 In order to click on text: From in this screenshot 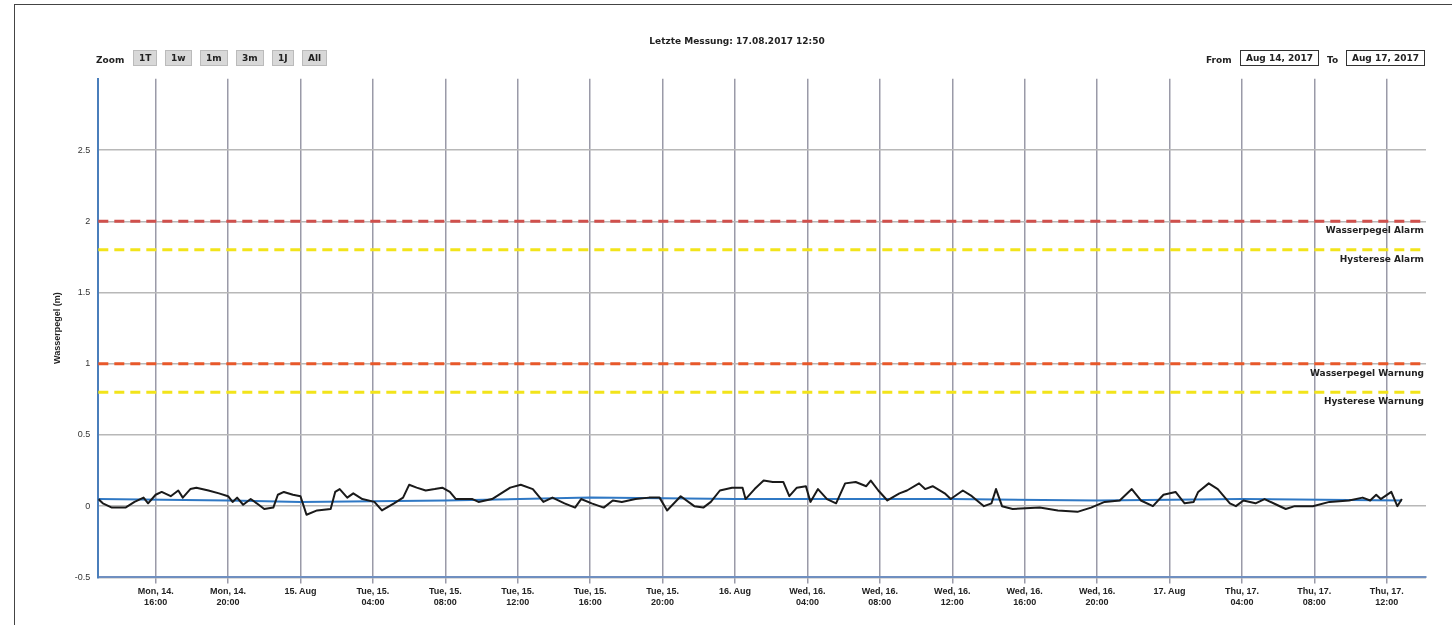, I will do `click(1219, 60)`.